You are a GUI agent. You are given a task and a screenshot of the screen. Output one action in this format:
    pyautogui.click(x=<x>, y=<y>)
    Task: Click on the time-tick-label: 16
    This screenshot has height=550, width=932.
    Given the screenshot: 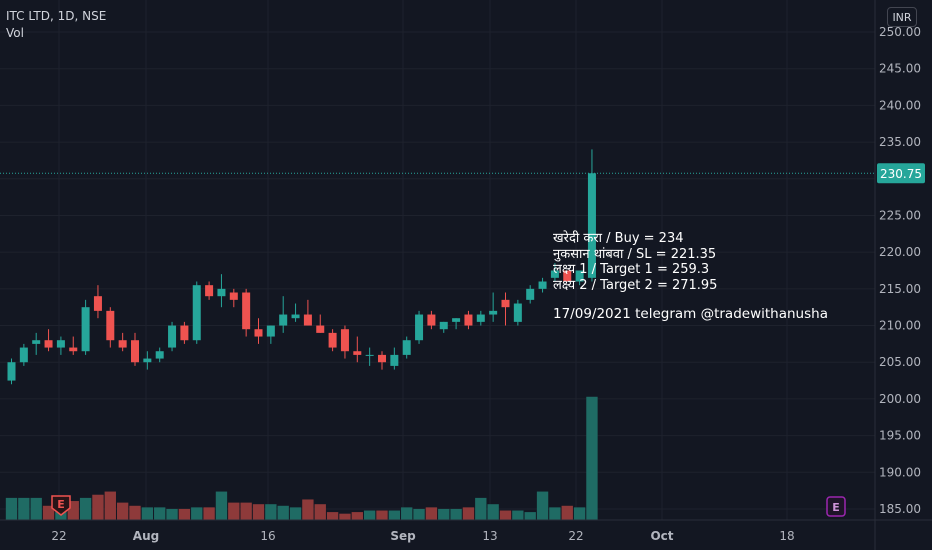 What is the action you would take?
    pyautogui.click(x=267, y=536)
    